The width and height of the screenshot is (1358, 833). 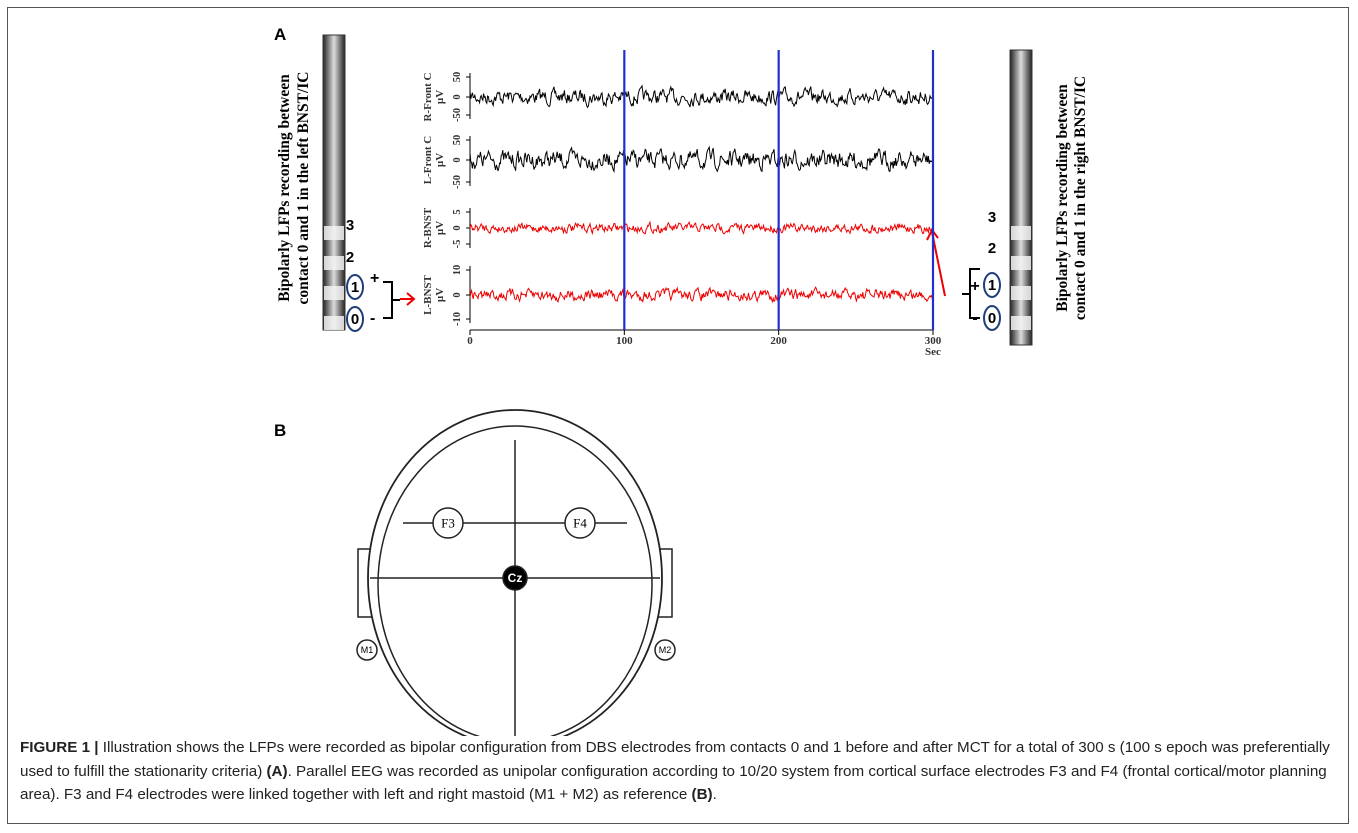 What do you see at coordinates (933, 352) in the screenshot?
I see `x-unit: Sec` at bounding box center [933, 352].